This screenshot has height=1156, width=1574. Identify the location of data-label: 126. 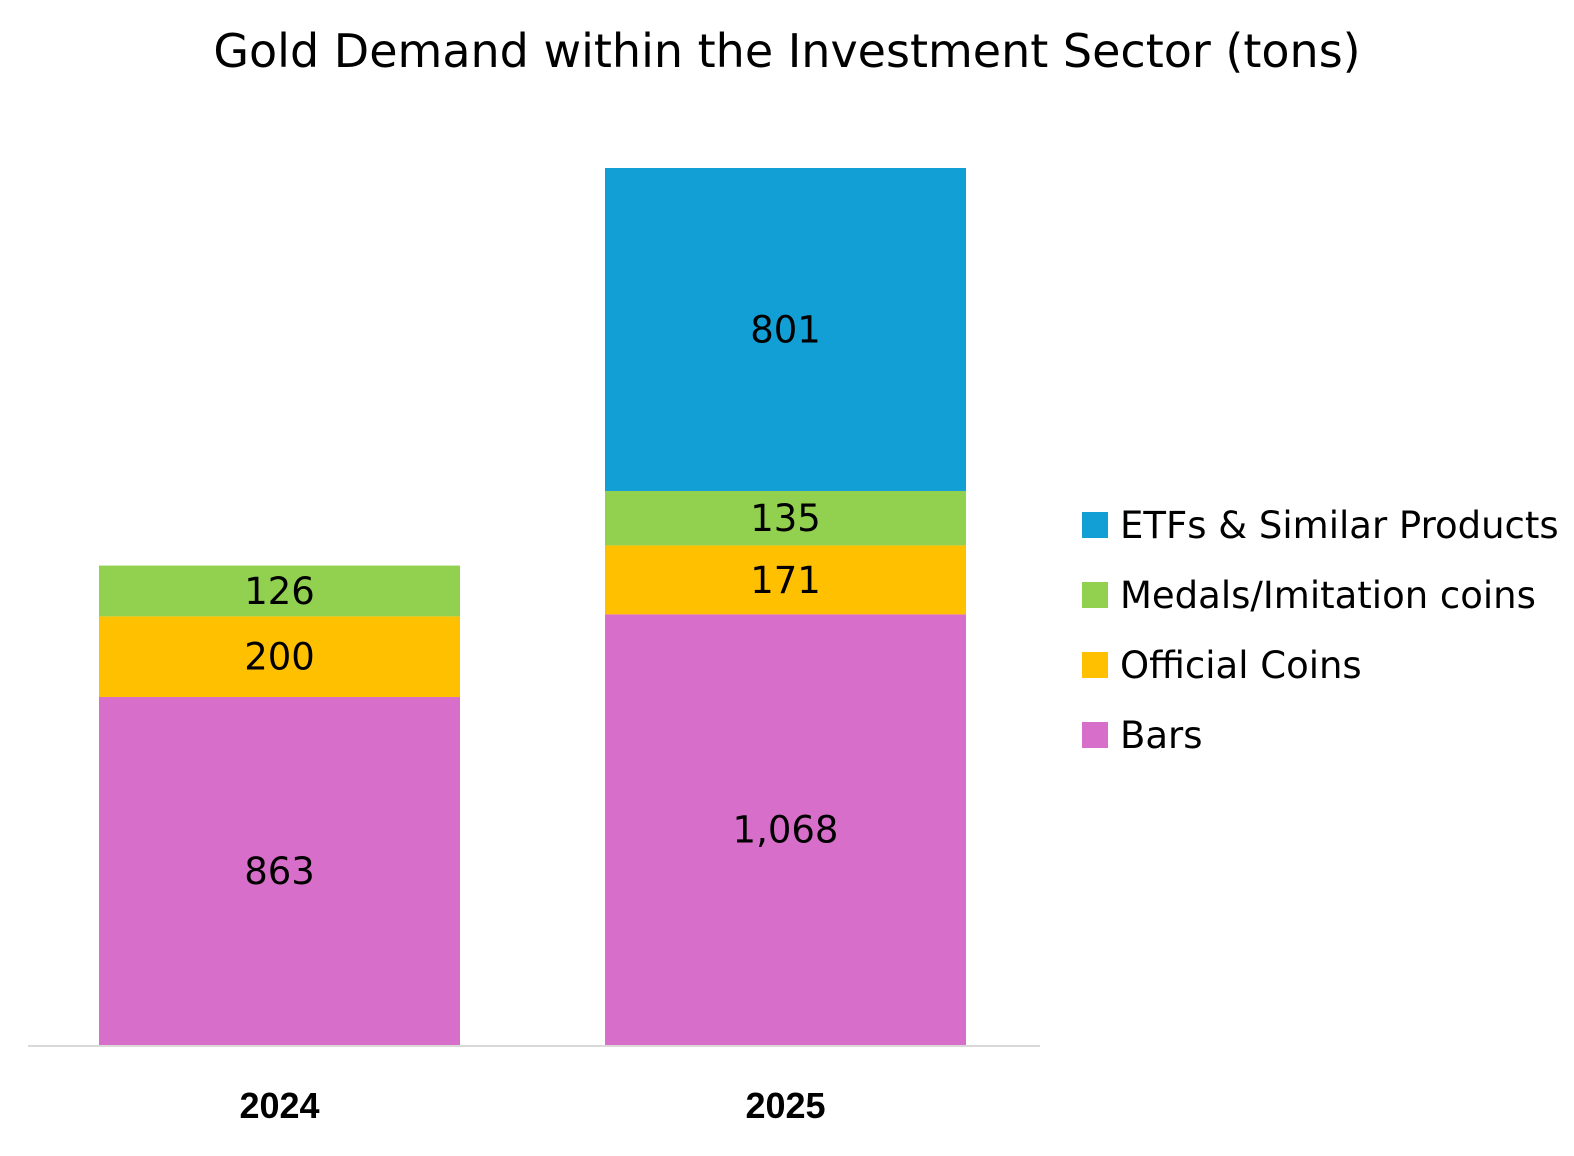
(279, 591).